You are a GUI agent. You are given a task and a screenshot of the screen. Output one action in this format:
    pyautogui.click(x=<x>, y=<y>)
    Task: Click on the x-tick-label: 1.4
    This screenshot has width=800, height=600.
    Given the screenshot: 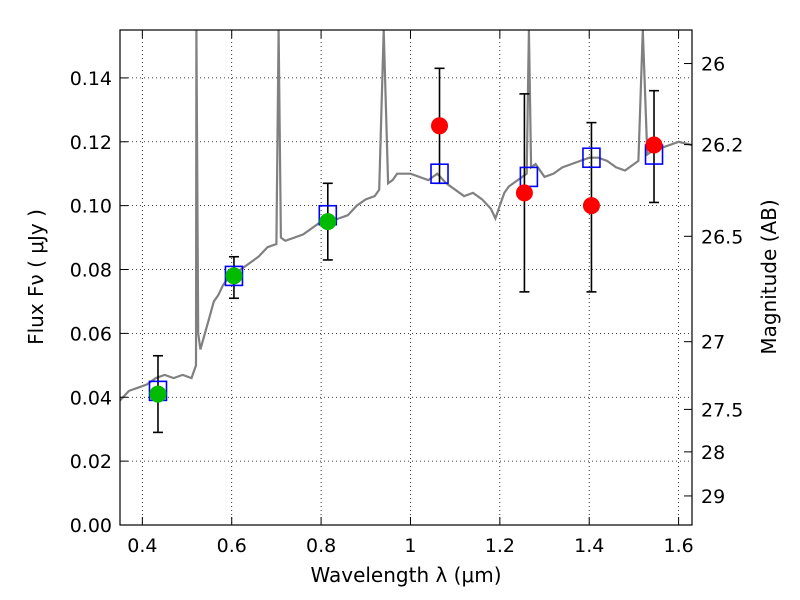 What is the action you would take?
    pyautogui.click(x=589, y=546)
    